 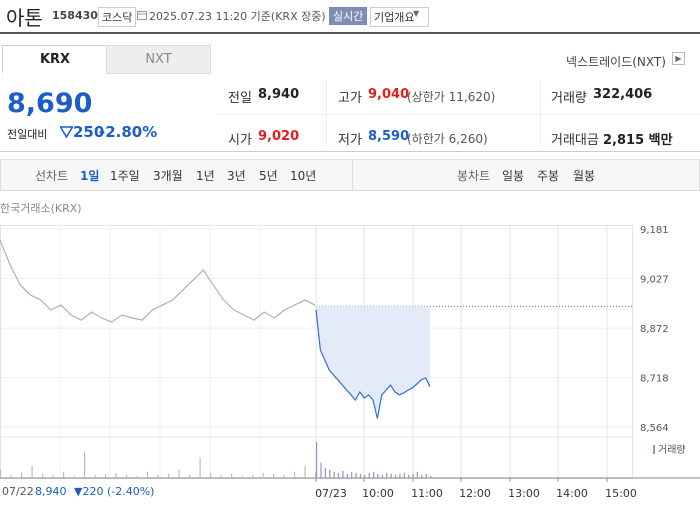 I want to click on calendar-icon, so click(x=142, y=15).